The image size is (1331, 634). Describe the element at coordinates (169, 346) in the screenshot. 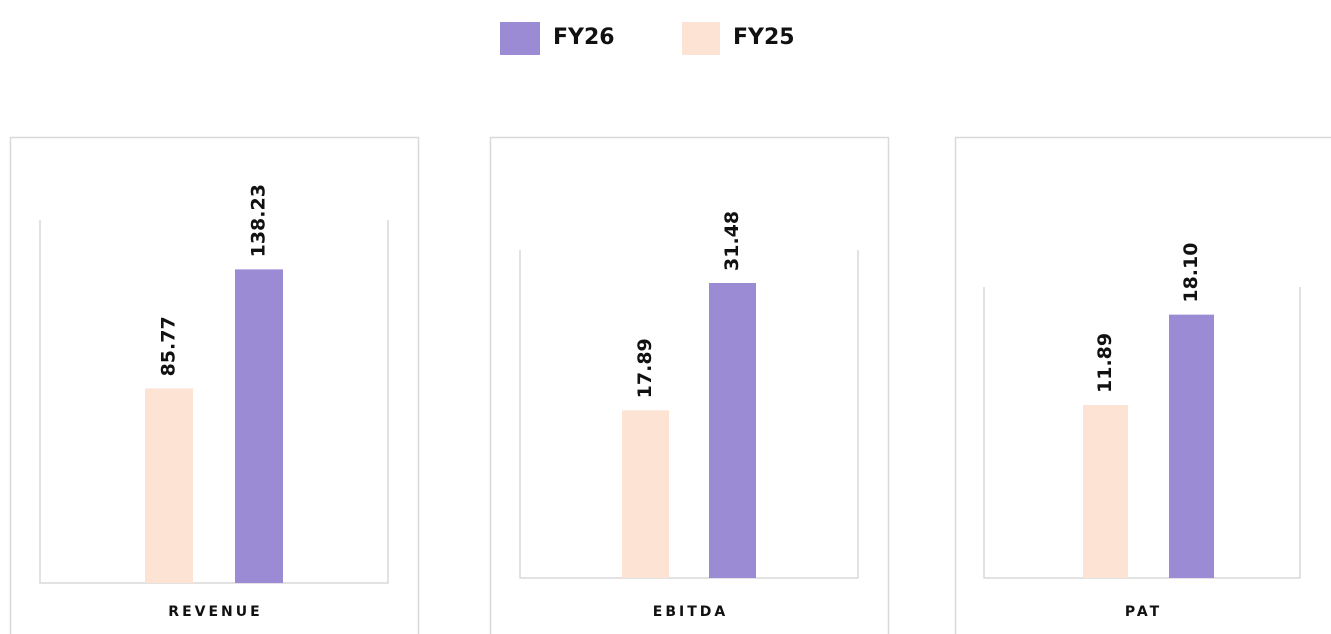

I see `value-label: 85.77` at that location.